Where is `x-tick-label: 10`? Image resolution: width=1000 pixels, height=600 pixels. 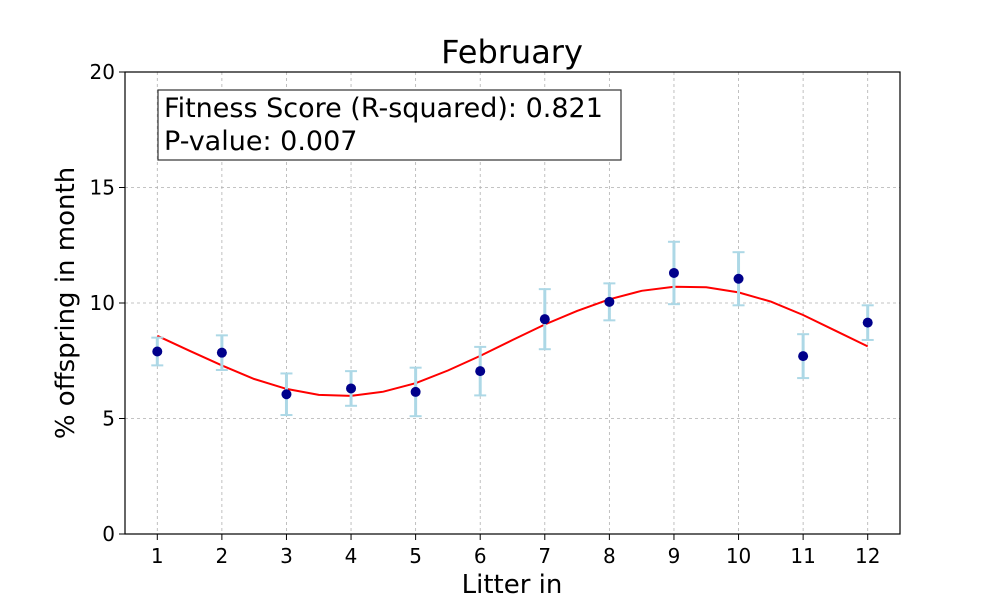
x-tick-label: 10 is located at coordinates (738, 556).